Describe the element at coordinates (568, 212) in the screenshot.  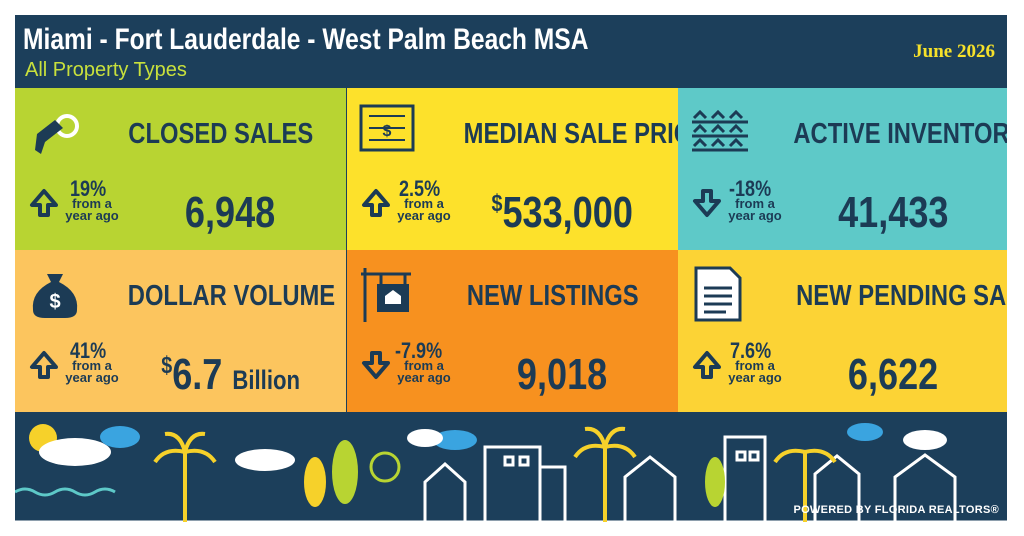
I see `value-number: 533,000` at that location.